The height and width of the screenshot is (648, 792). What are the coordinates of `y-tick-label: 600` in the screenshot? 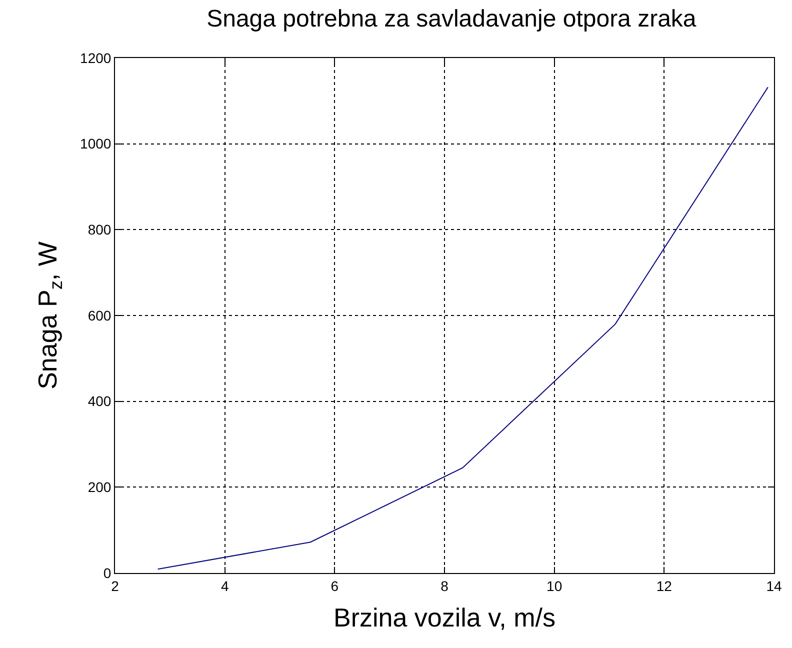 It's located at (100, 315).